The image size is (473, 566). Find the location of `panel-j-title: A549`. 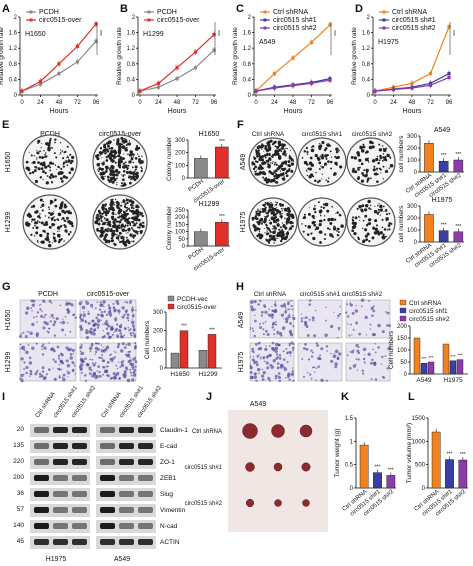

panel-j-title: A549 is located at coordinates (258, 404).